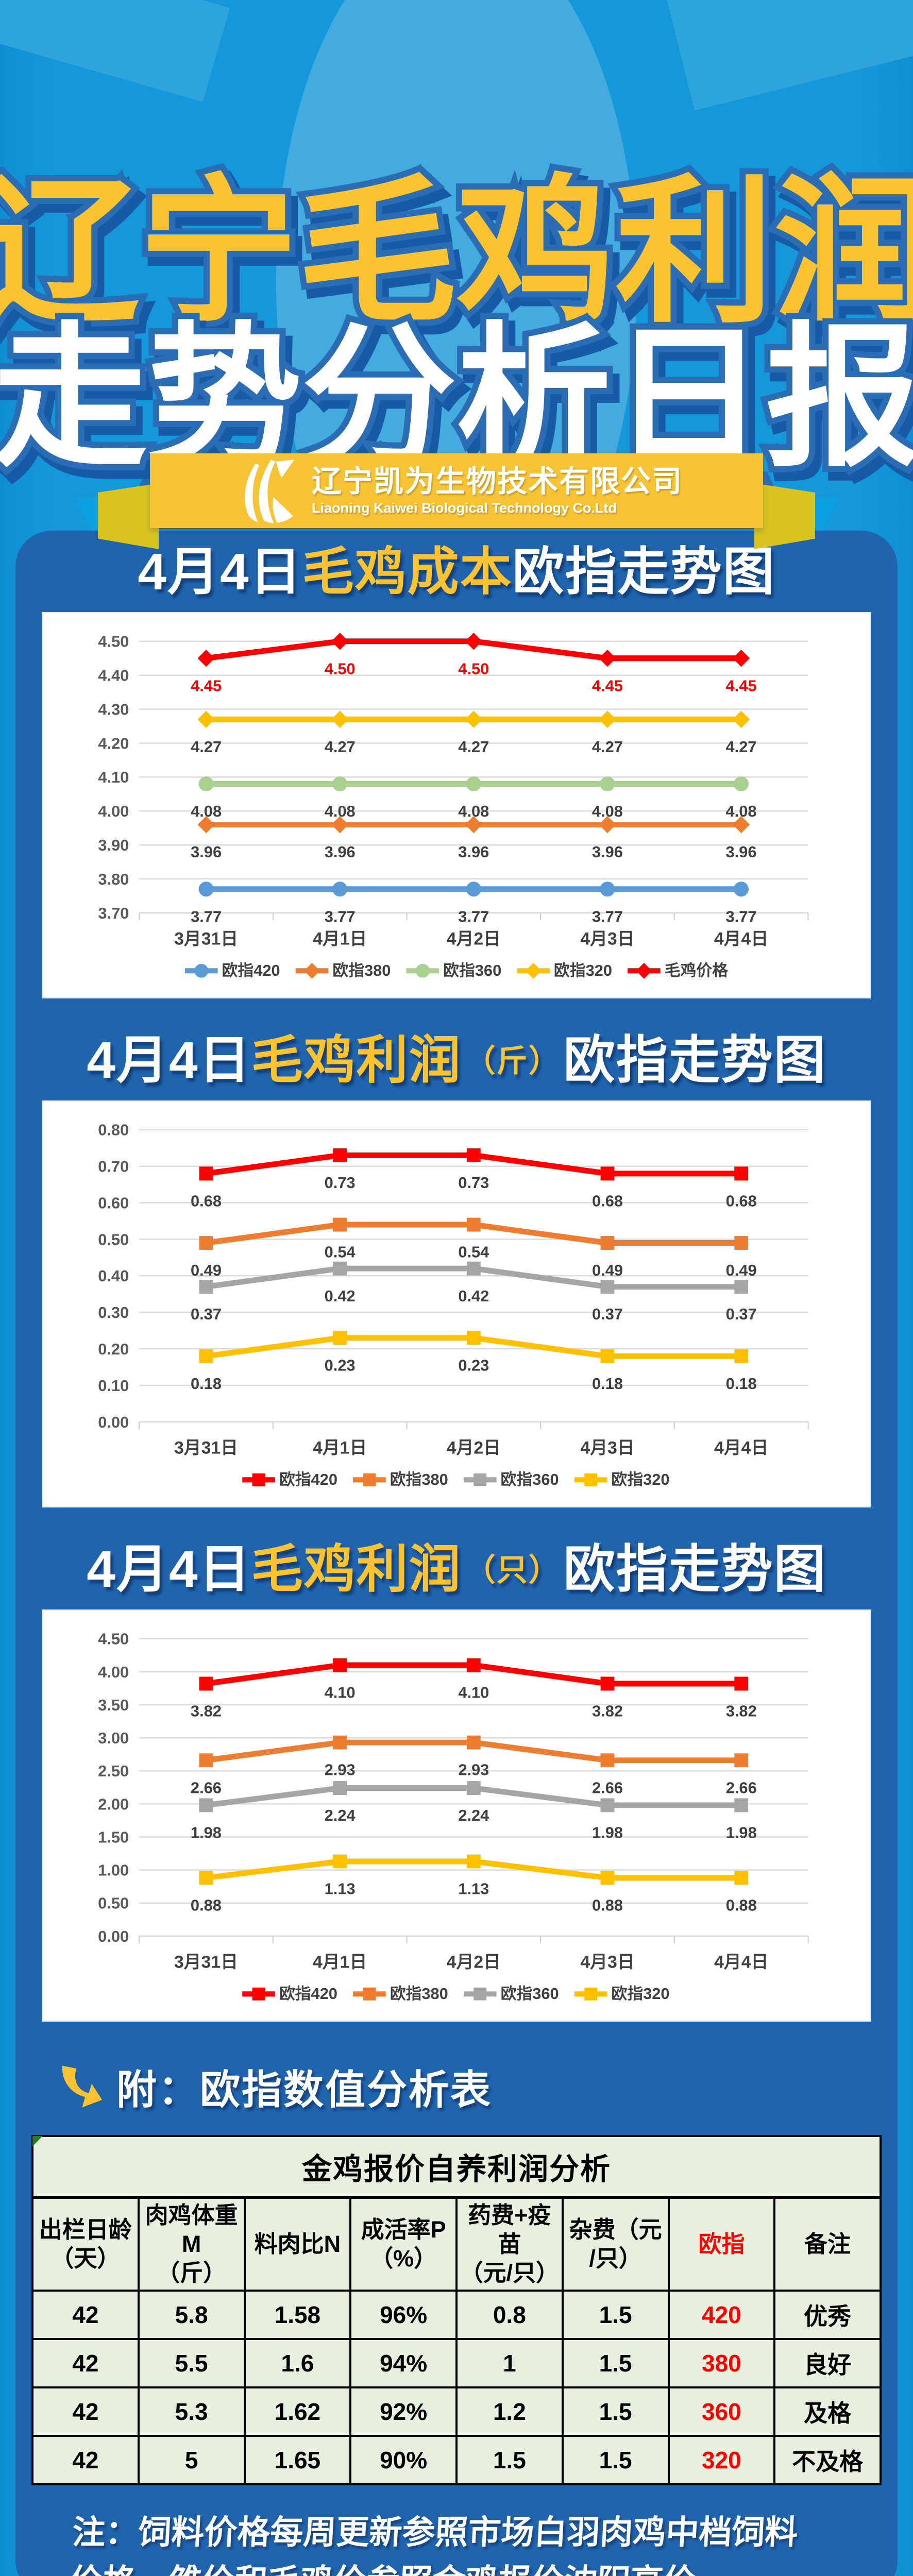 Image resolution: width=913 pixels, height=2576 pixels. What do you see at coordinates (297, 2363) in the screenshot?
I see `table-cell: 1.6` at bounding box center [297, 2363].